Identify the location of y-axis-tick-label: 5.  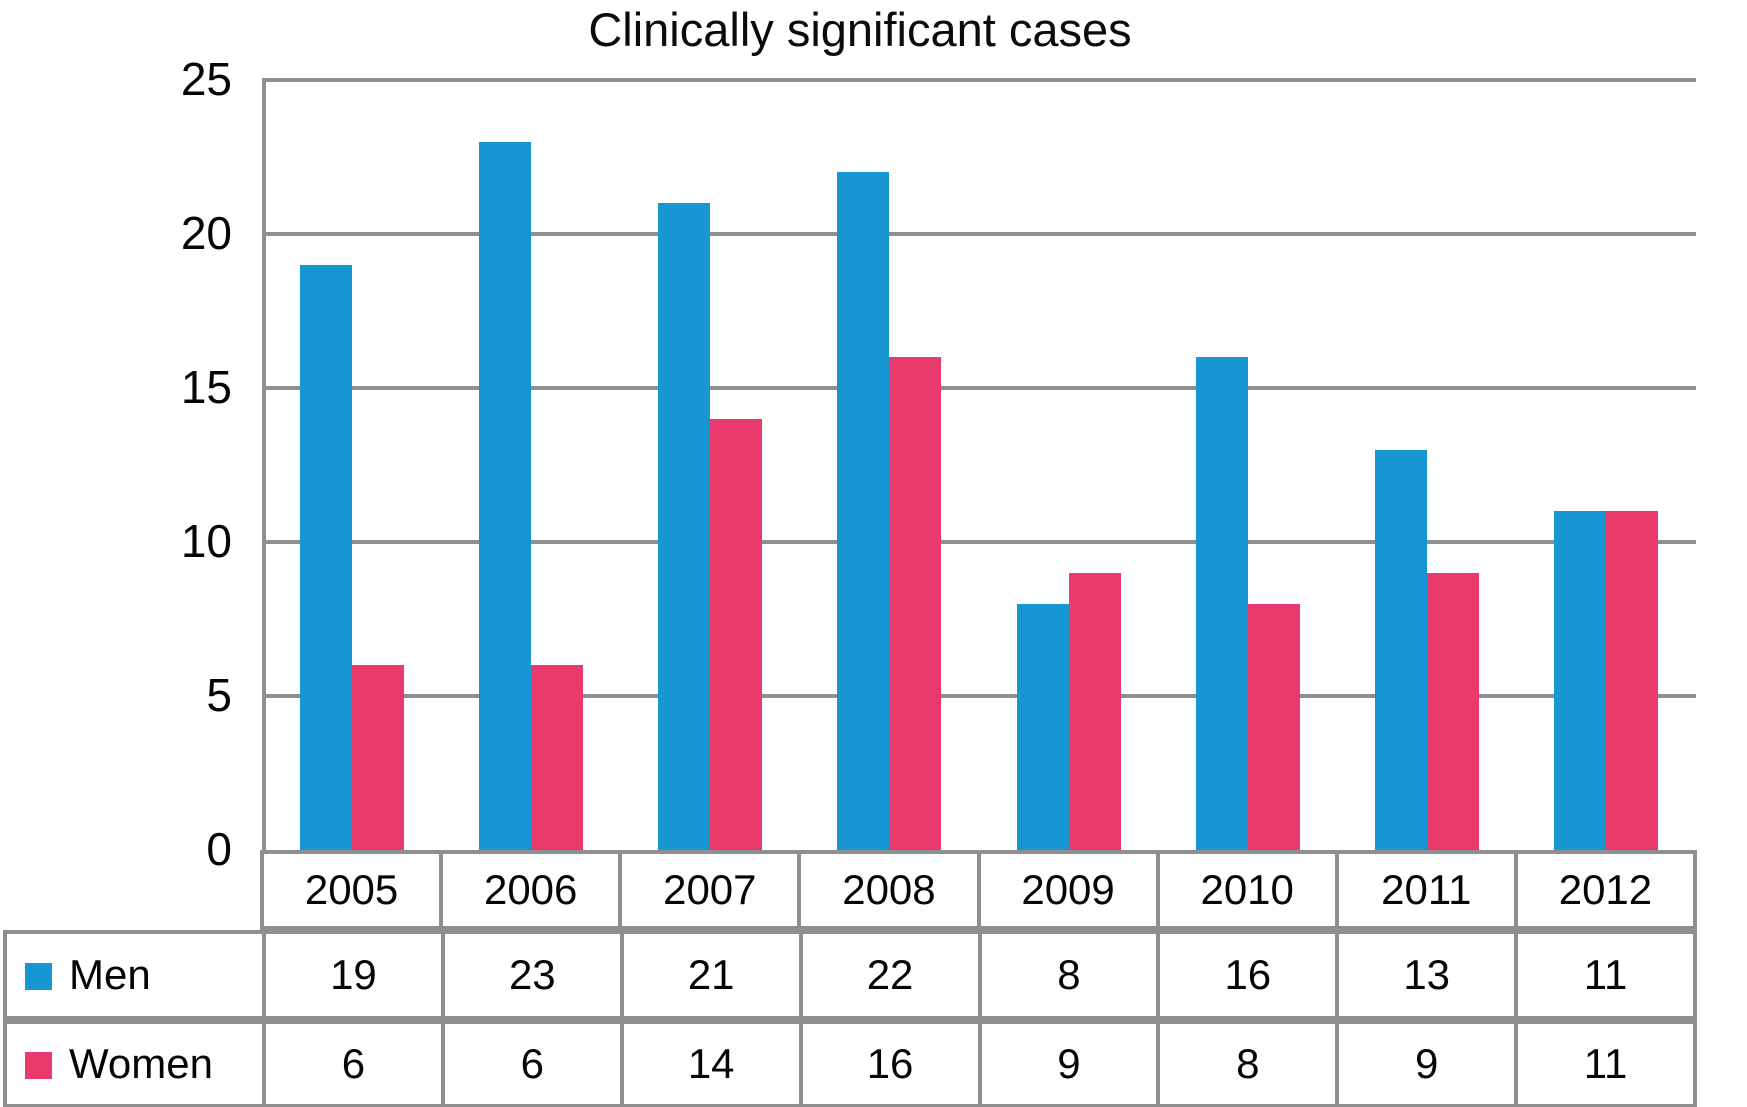
(219, 694).